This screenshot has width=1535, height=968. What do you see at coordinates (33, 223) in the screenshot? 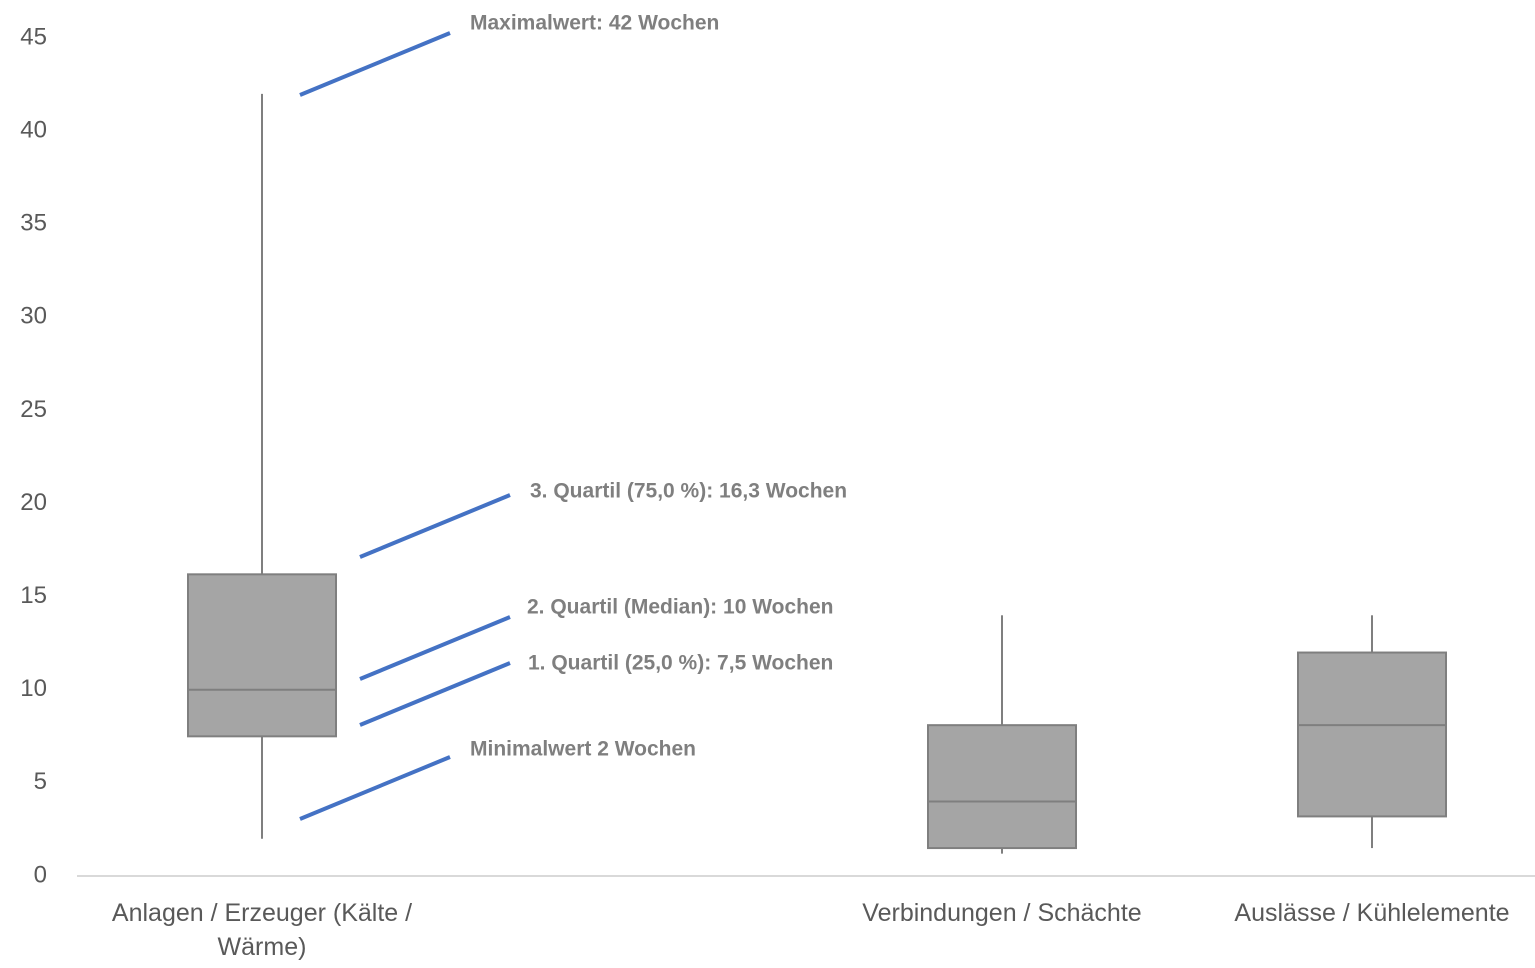
I see `y-tick-label: 35` at bounding box center [33, 223].